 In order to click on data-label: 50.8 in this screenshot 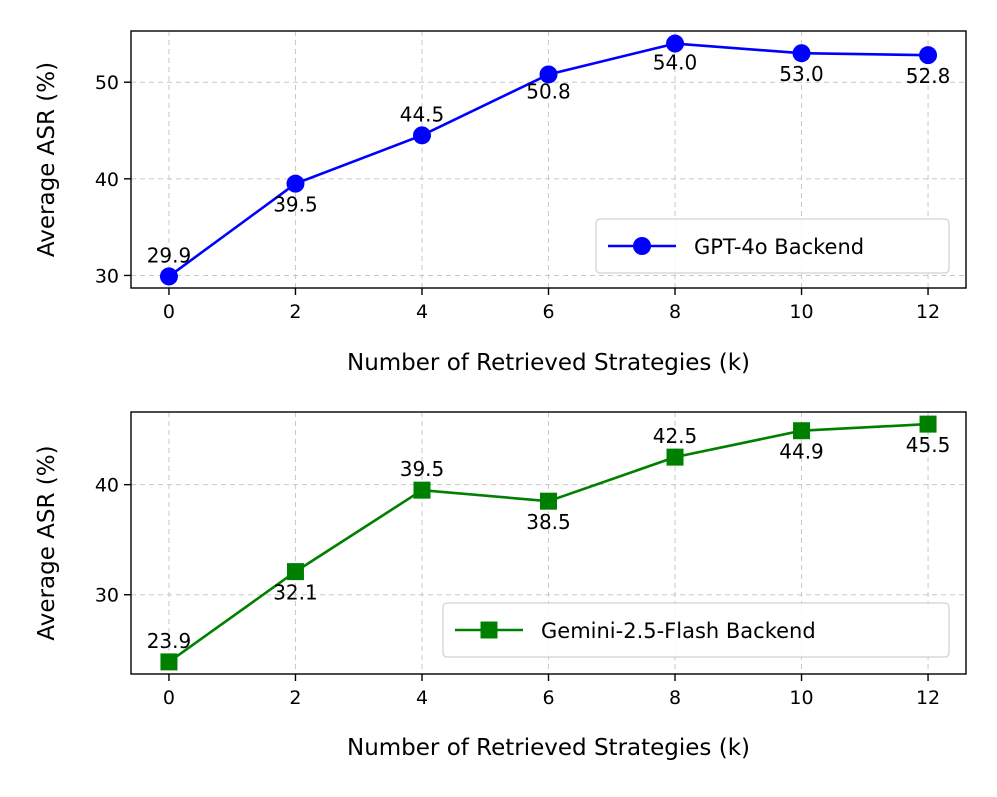, I will do `click(548, 91)`.